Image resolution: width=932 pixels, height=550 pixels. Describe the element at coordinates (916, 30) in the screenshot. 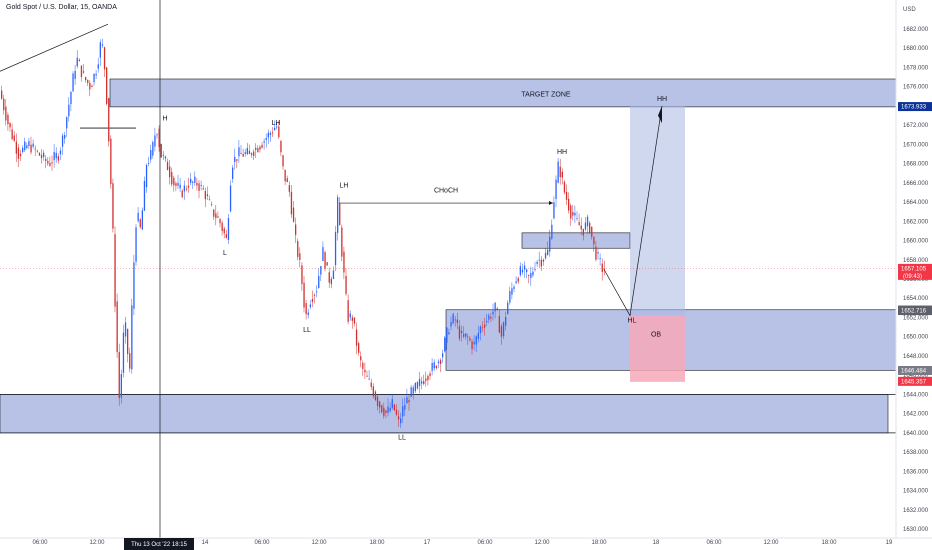

I see `price-axis-tick: 1682.000` at that location.